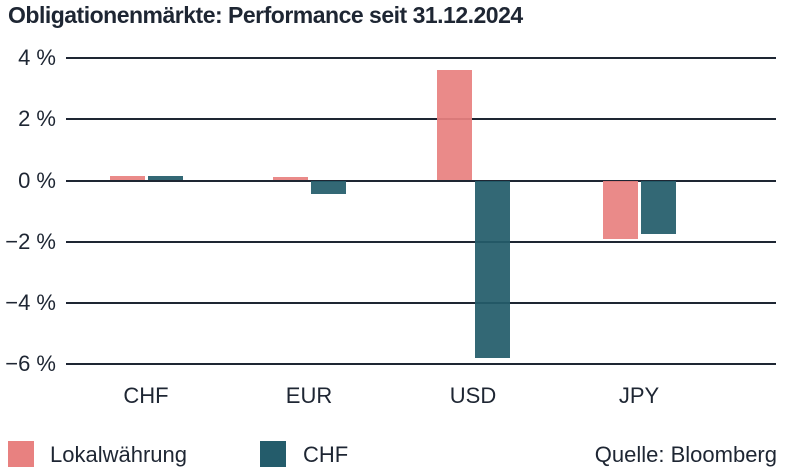 The image size is (785, 474). Describe the element at coordinates (37, 58) in the screenshot. I see `y-axis-tick-label: 4 %` at that location.